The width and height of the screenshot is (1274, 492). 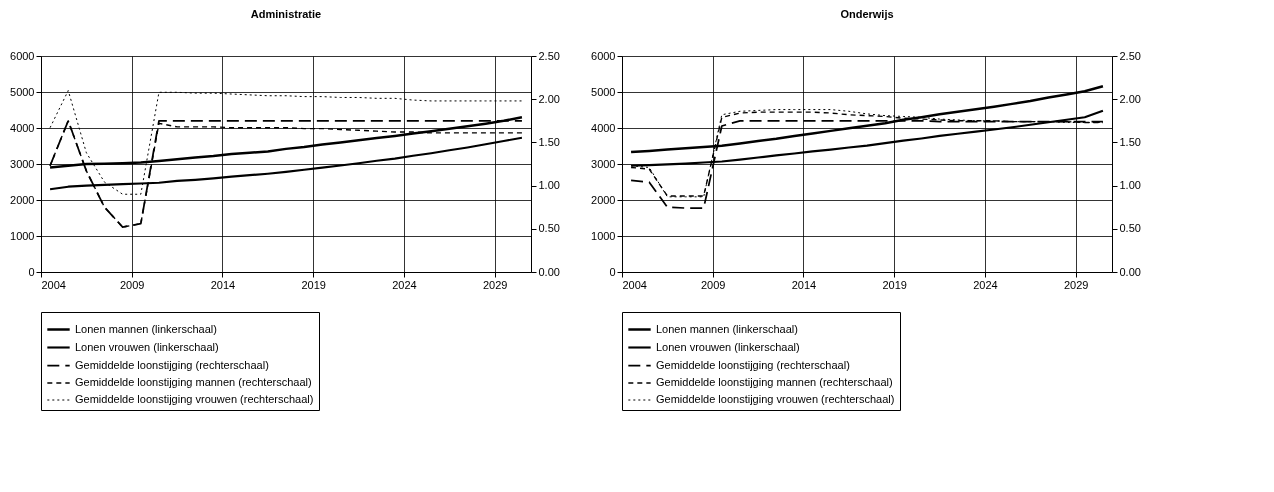 I want to click on chart-title: Administratie, so click(x=286, y=14).